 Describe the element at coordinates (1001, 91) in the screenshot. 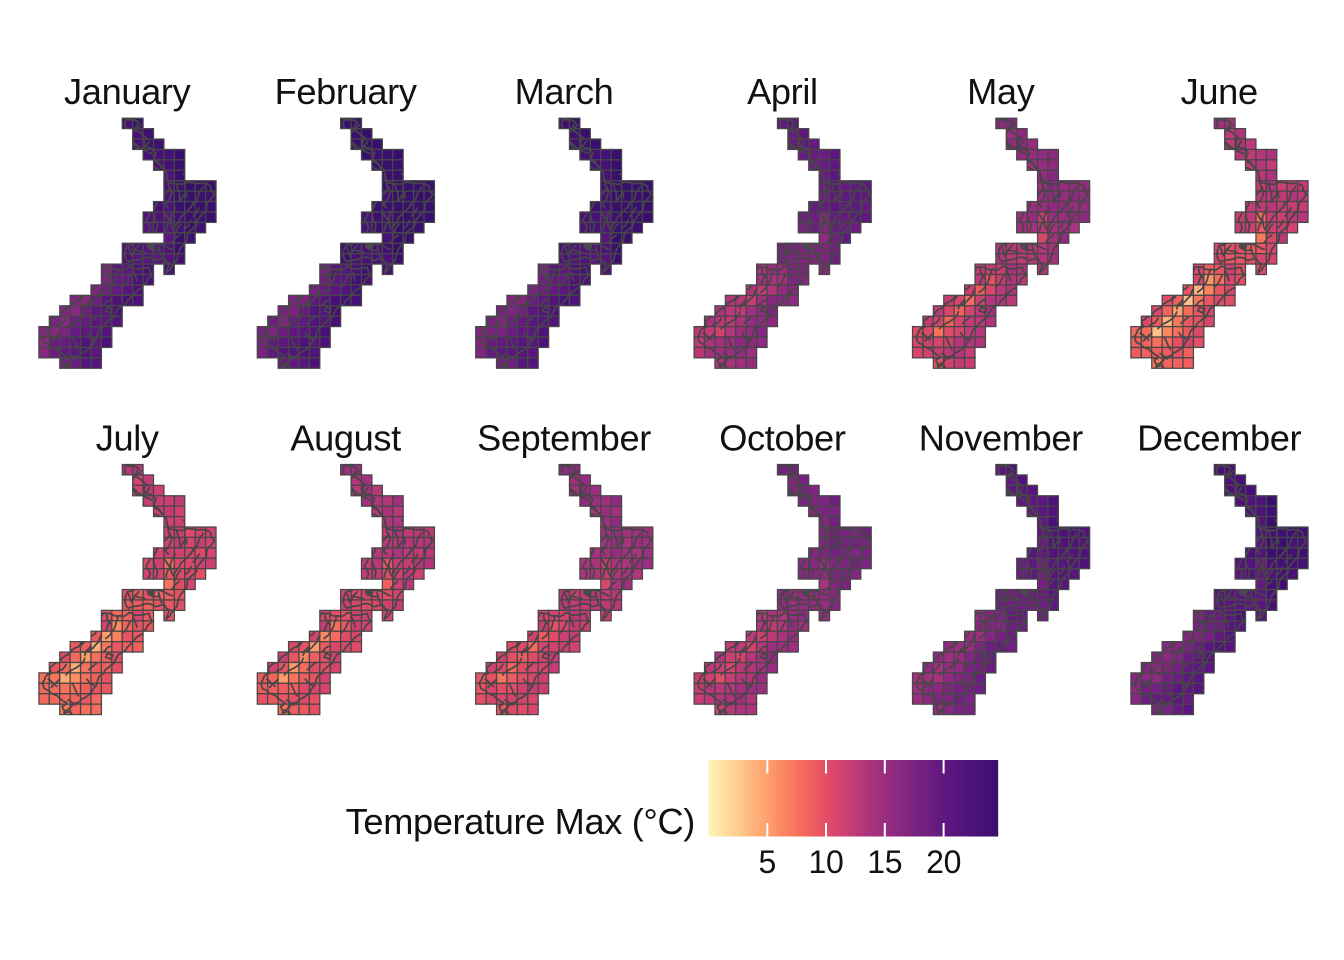

I see `svg-text: May` at that location.